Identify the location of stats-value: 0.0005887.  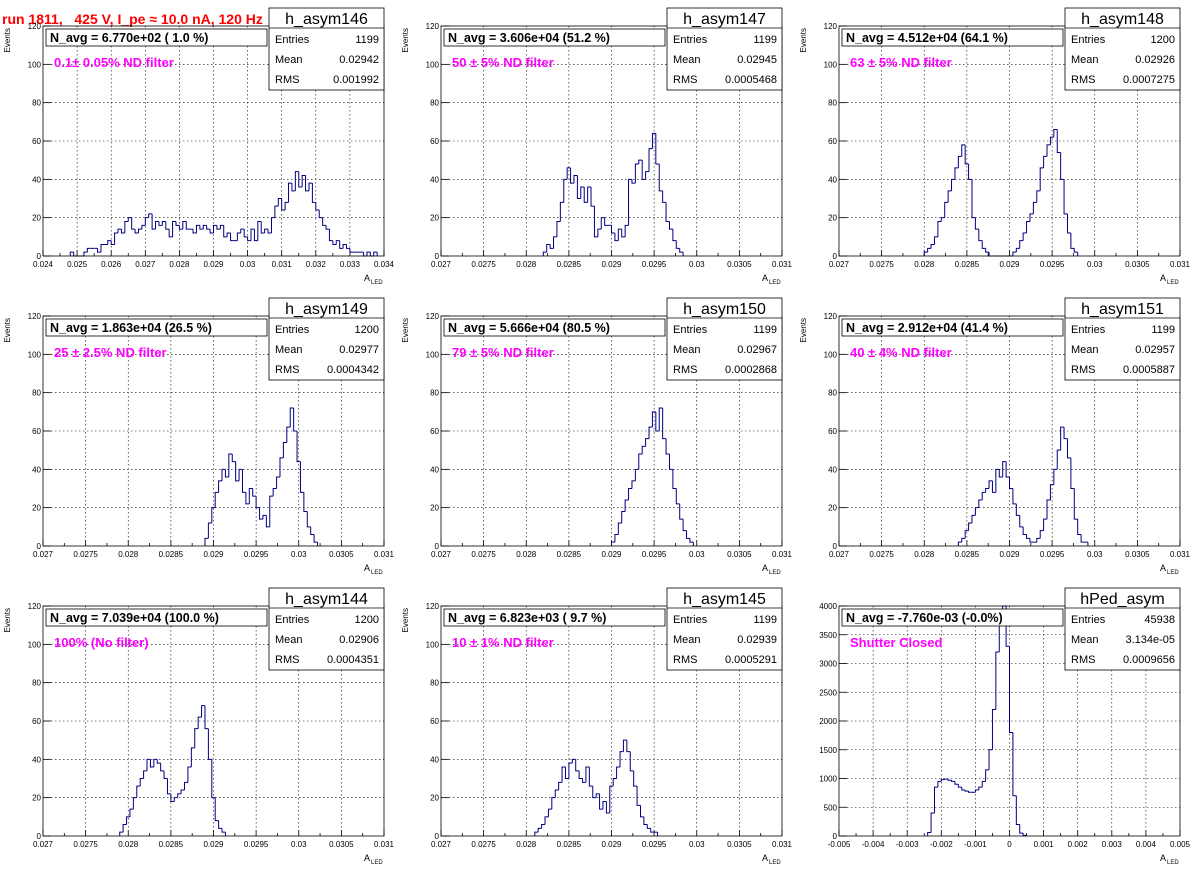
(1149, 370).